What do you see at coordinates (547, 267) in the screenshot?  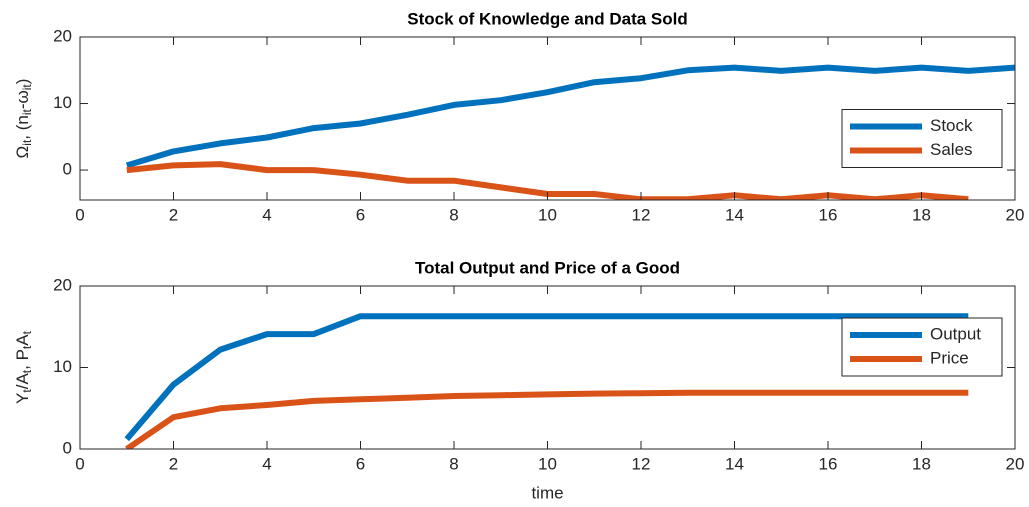 I see `chart-title: Total Output and Price of a Good` at bounding box center [547, 267].